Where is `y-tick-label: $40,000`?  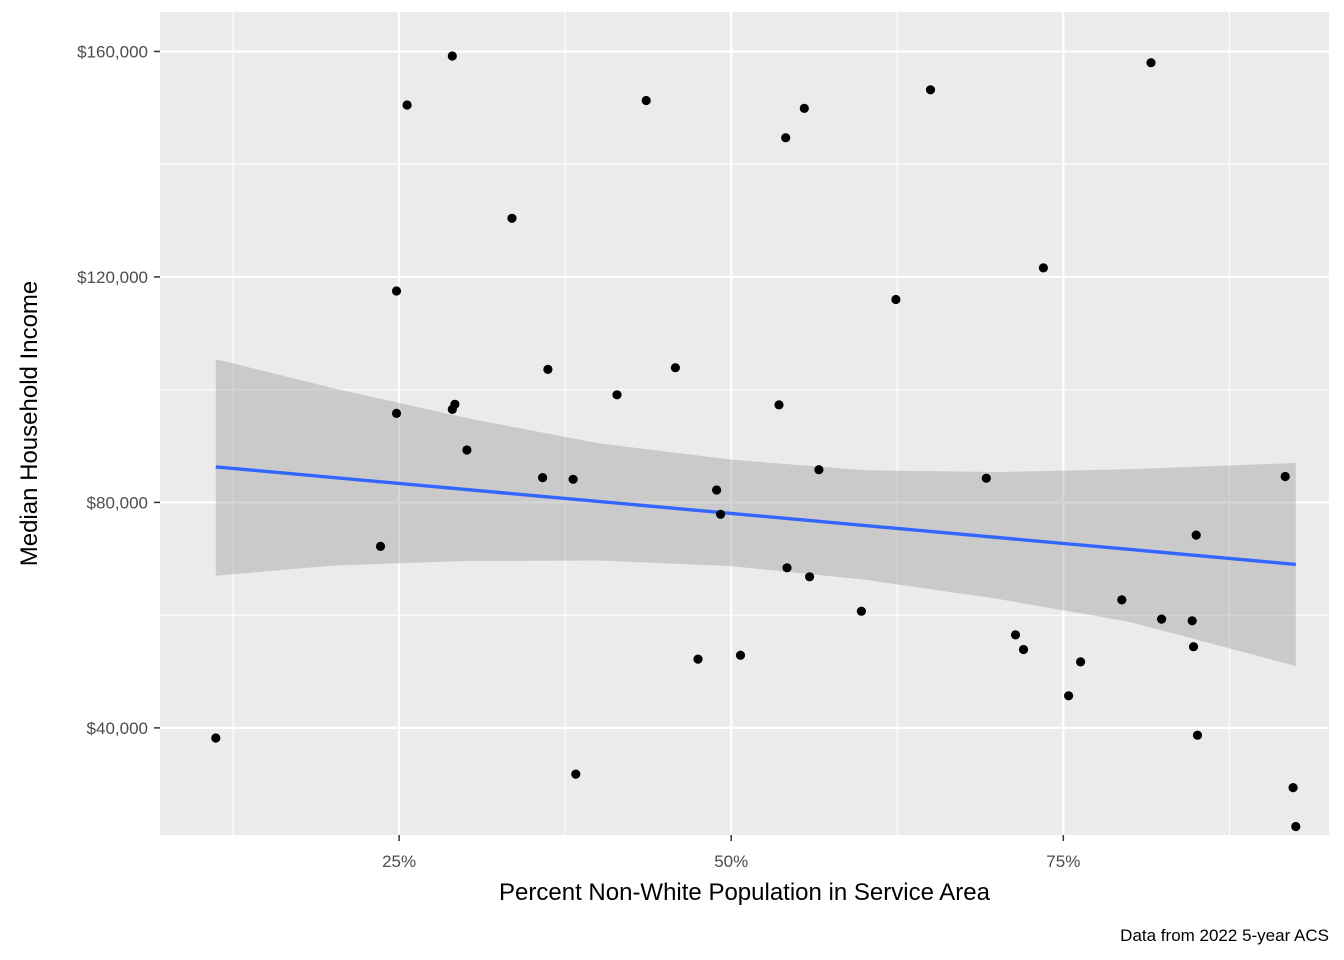 y-tick-label: $40,000 is located at coordinates (117, 728).